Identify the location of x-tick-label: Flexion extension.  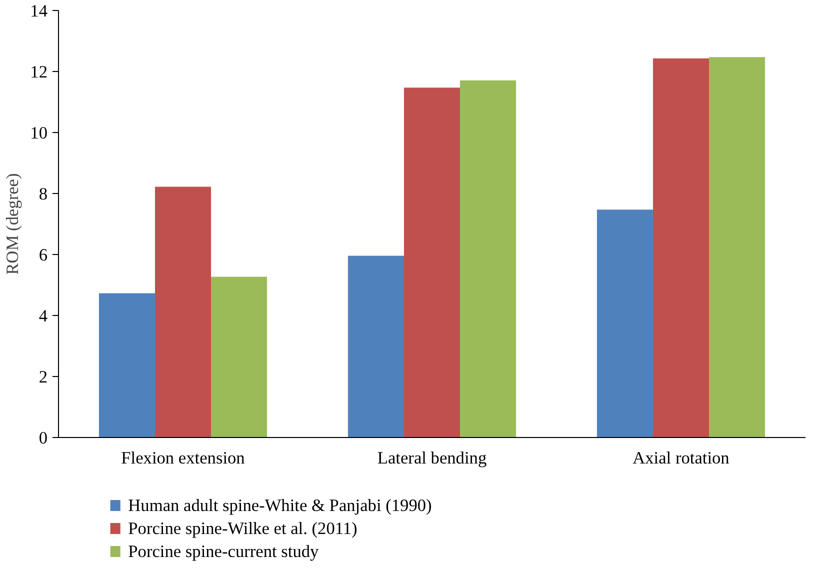
(183, 458).